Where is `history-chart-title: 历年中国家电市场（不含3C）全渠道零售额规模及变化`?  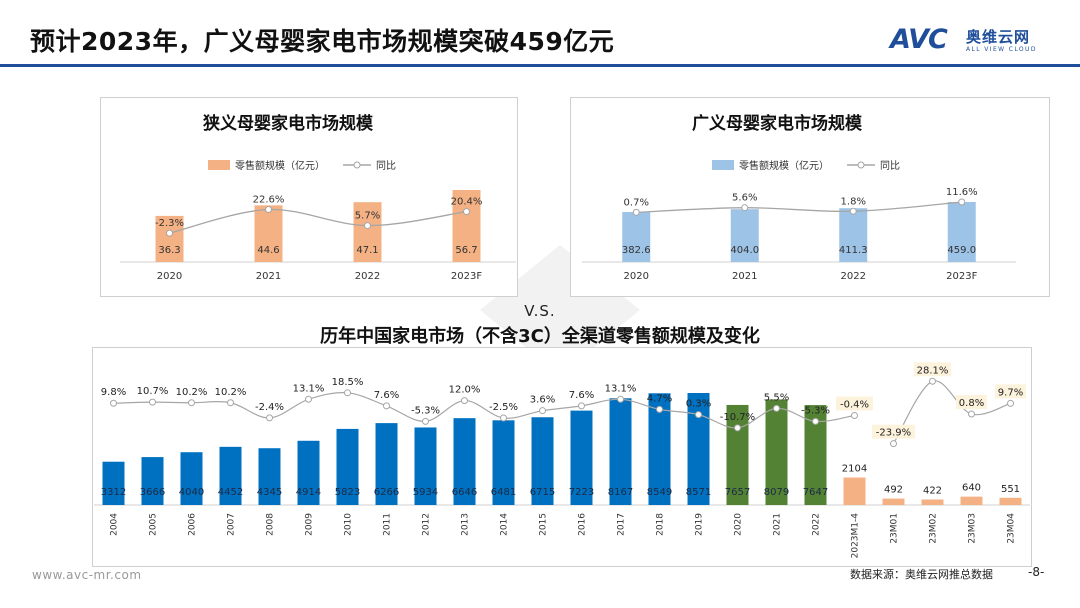
history-chart-title: 历年中国家电市场（不含3C）全渠道零售额规模及变化 is located at coordinates (540, 336).